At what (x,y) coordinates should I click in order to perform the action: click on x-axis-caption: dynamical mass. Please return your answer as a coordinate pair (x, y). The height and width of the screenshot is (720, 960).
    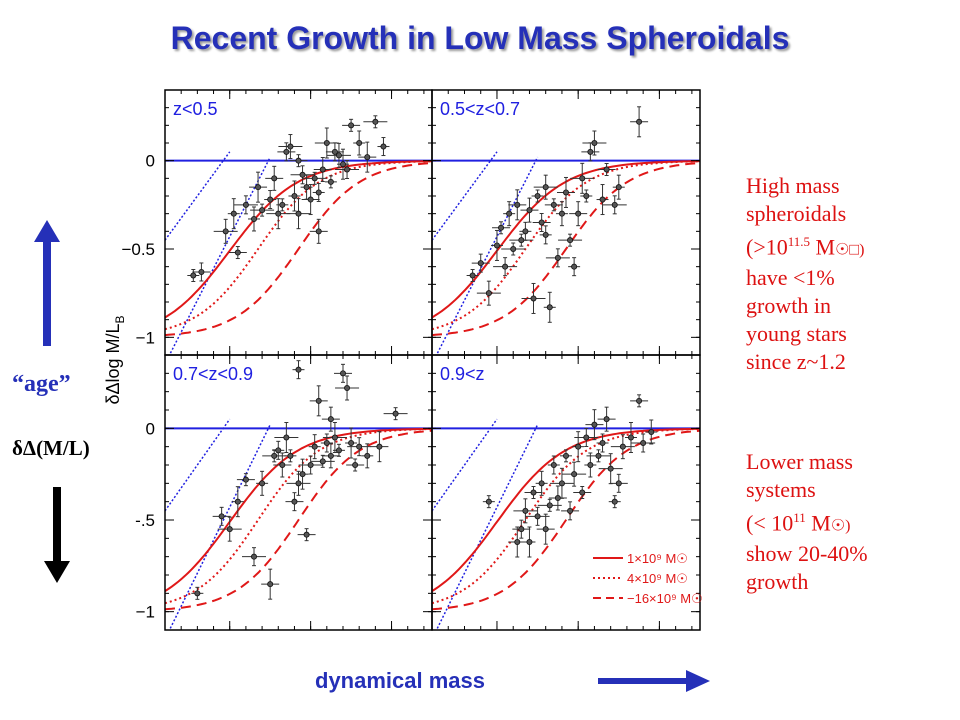
    Looking at the image, I should click on (400, 680).